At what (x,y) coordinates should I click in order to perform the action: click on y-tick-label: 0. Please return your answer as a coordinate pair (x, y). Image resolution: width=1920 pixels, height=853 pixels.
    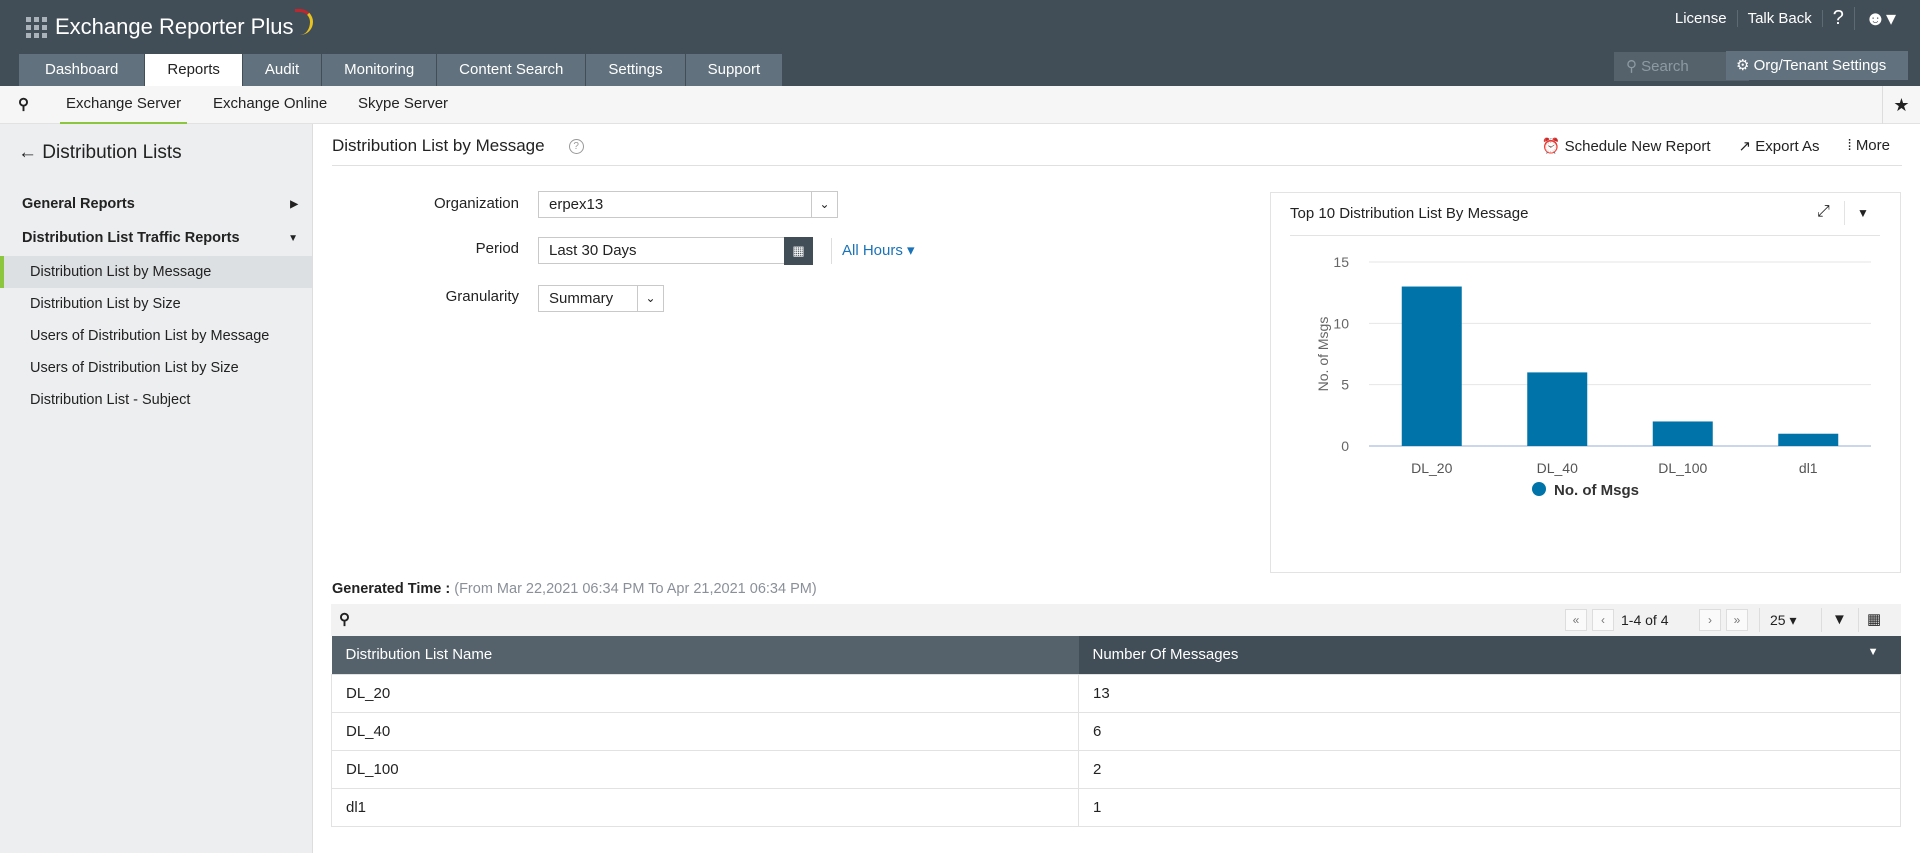
    Looking at the image, I should click on (1345, 446).